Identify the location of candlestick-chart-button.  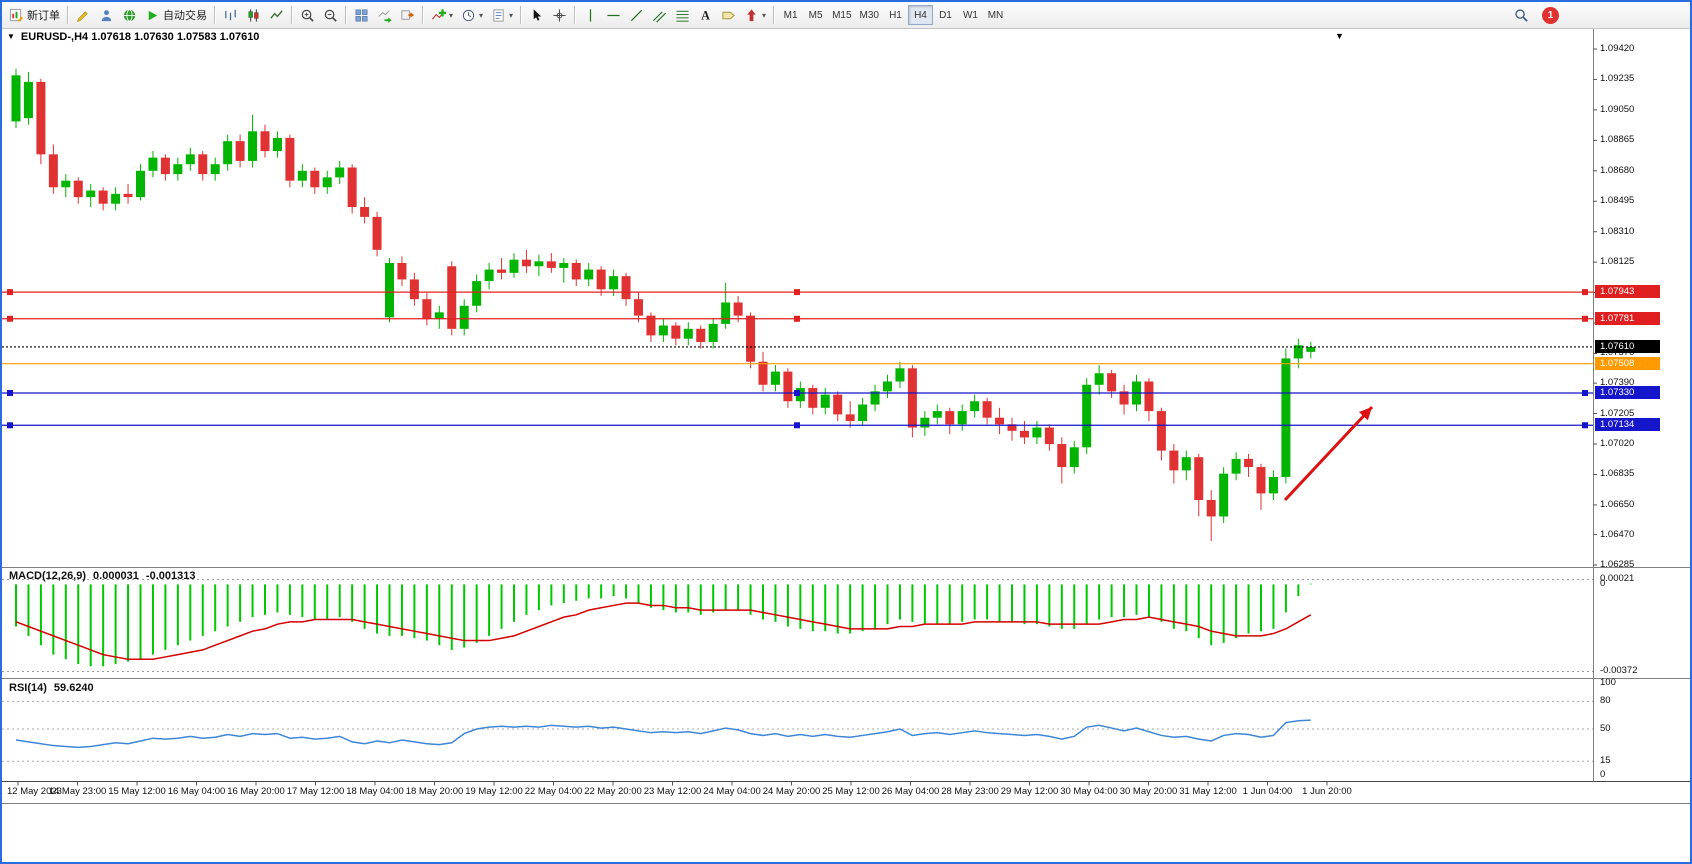
(253, 15).